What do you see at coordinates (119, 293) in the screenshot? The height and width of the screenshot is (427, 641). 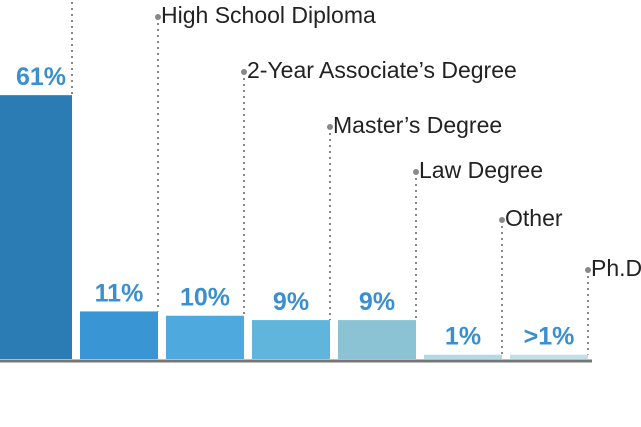 I see `value-label: 11%` at bounding box center [119, 293].